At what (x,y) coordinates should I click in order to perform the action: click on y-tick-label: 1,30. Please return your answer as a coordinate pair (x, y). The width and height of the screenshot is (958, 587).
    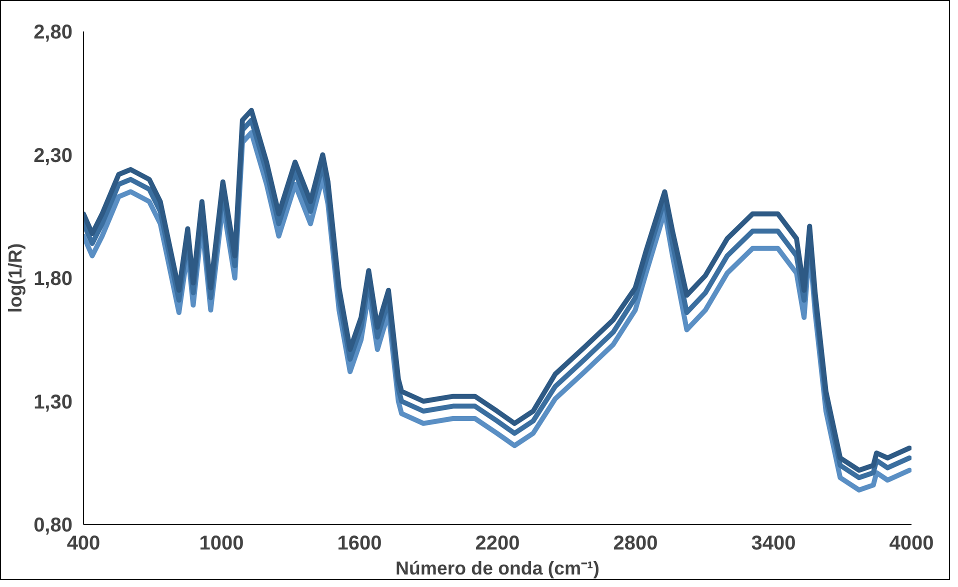
    Looking at the image, I should click on (53, 402).